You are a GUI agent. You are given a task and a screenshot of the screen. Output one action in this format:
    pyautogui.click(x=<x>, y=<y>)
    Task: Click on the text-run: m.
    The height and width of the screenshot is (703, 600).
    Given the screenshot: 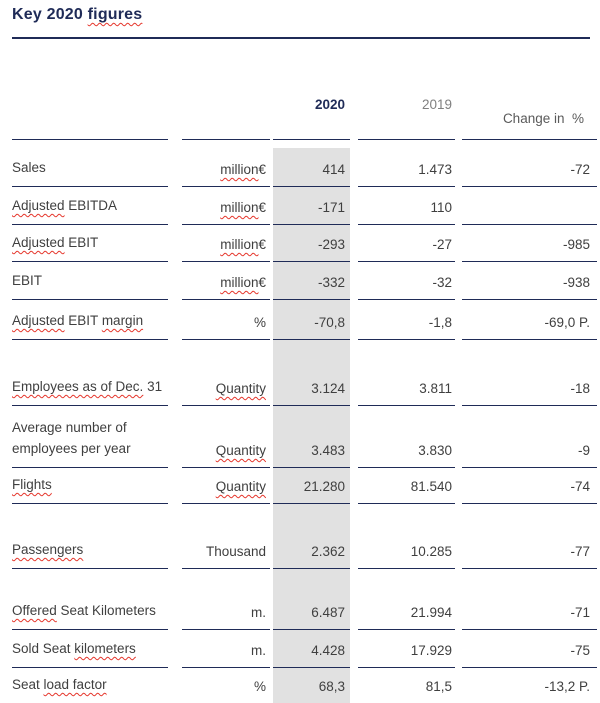 What is the action you would take?
    pyautogui.click(x=258, y=650)
    